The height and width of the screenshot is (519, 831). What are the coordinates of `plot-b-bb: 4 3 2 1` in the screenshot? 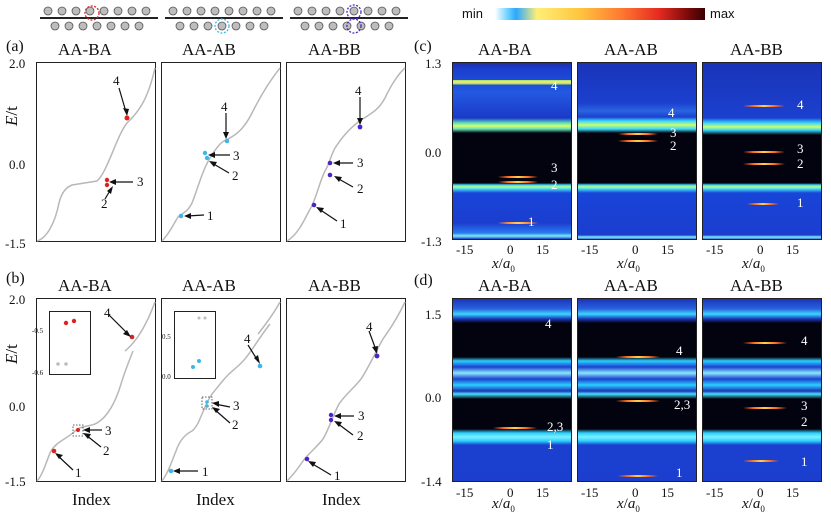 It's located at (346, 390).